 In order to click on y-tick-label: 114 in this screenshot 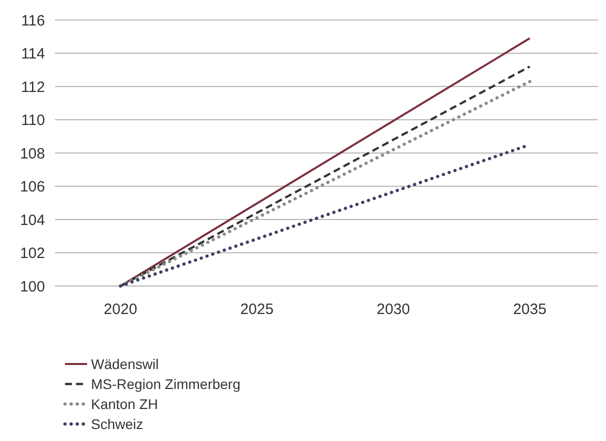, I will do `click(33, 54)`.